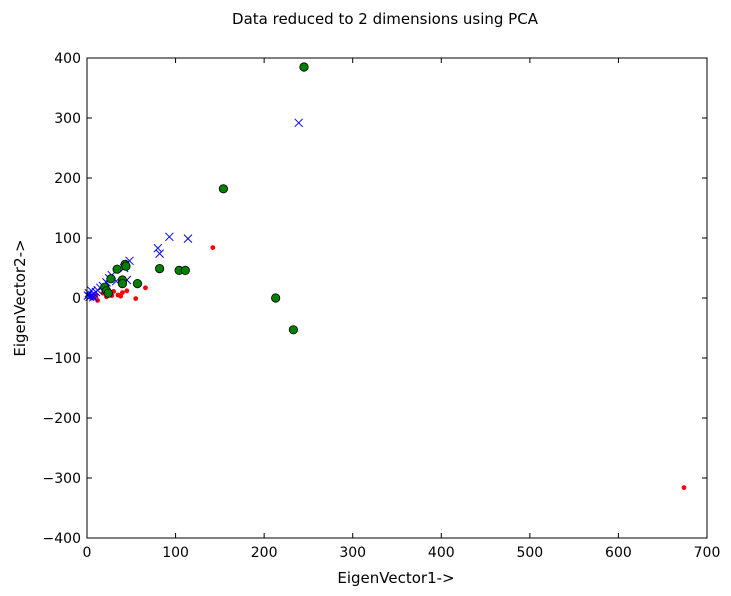  What do you see at coordinates (67, 239) in the screenshot?
I see `y-tick-label: 100` at bounding box center [67, 239].